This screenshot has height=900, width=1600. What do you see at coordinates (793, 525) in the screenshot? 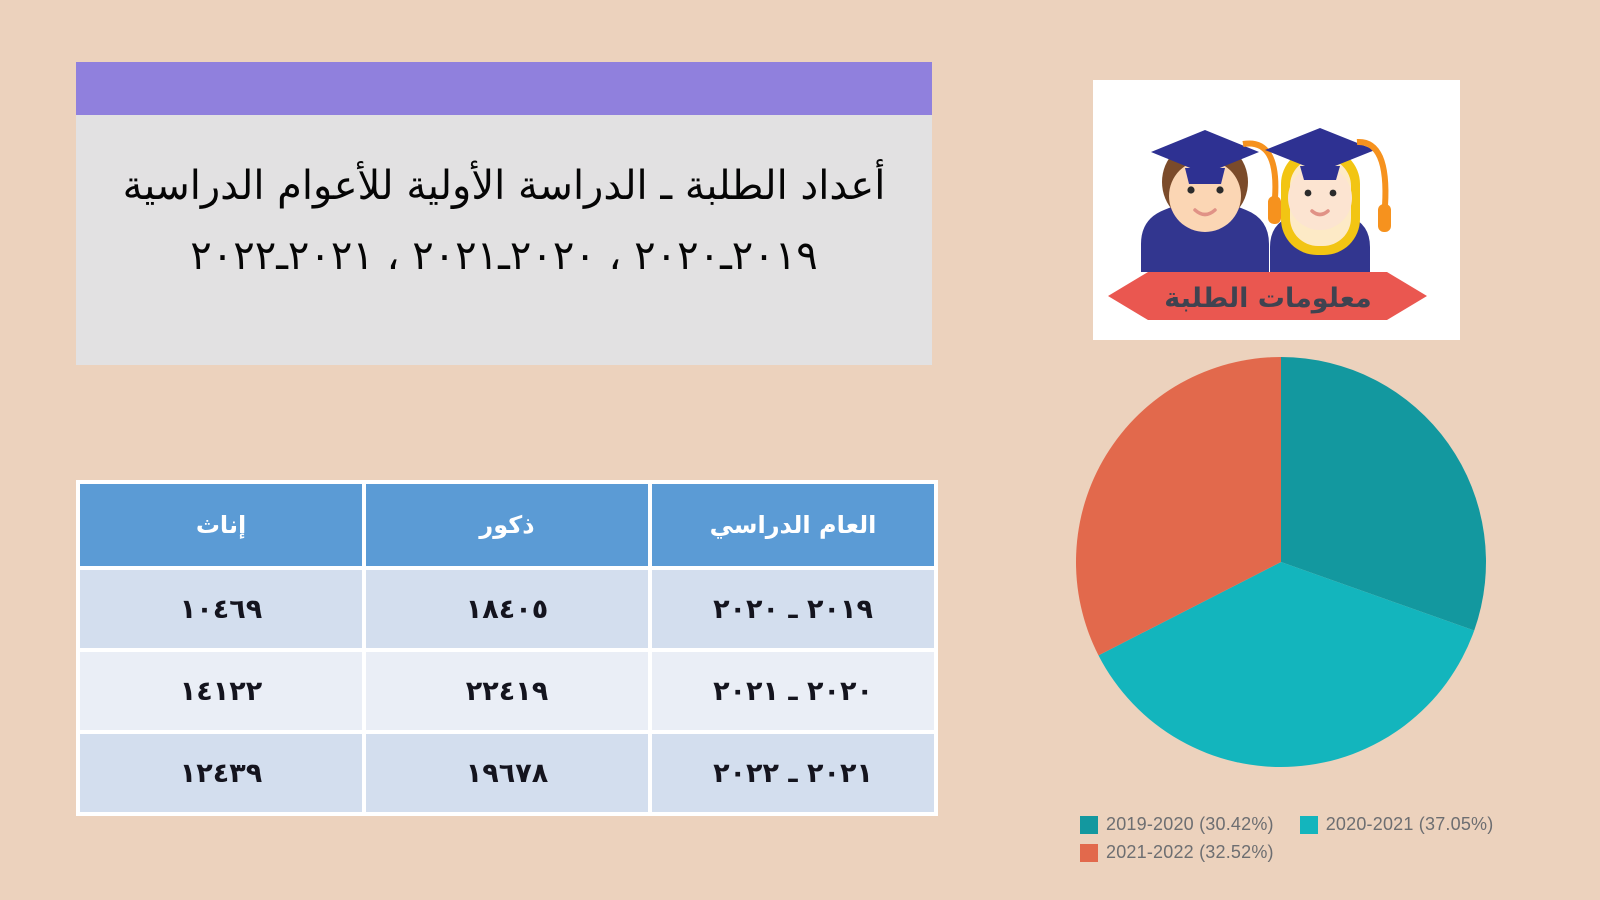
I see `column-header-year: العام الدراسي` at bounding box center [793, 525].